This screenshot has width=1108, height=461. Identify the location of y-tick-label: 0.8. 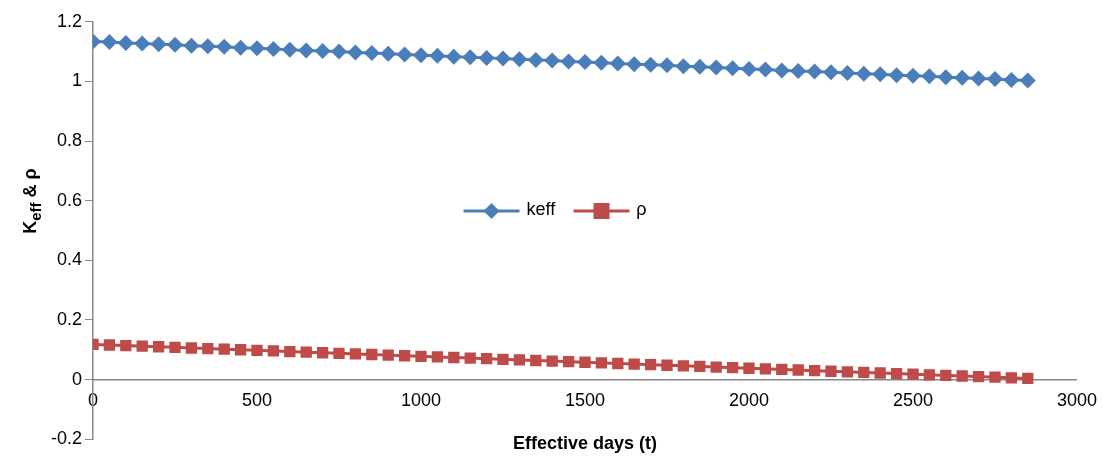
(69, 140).